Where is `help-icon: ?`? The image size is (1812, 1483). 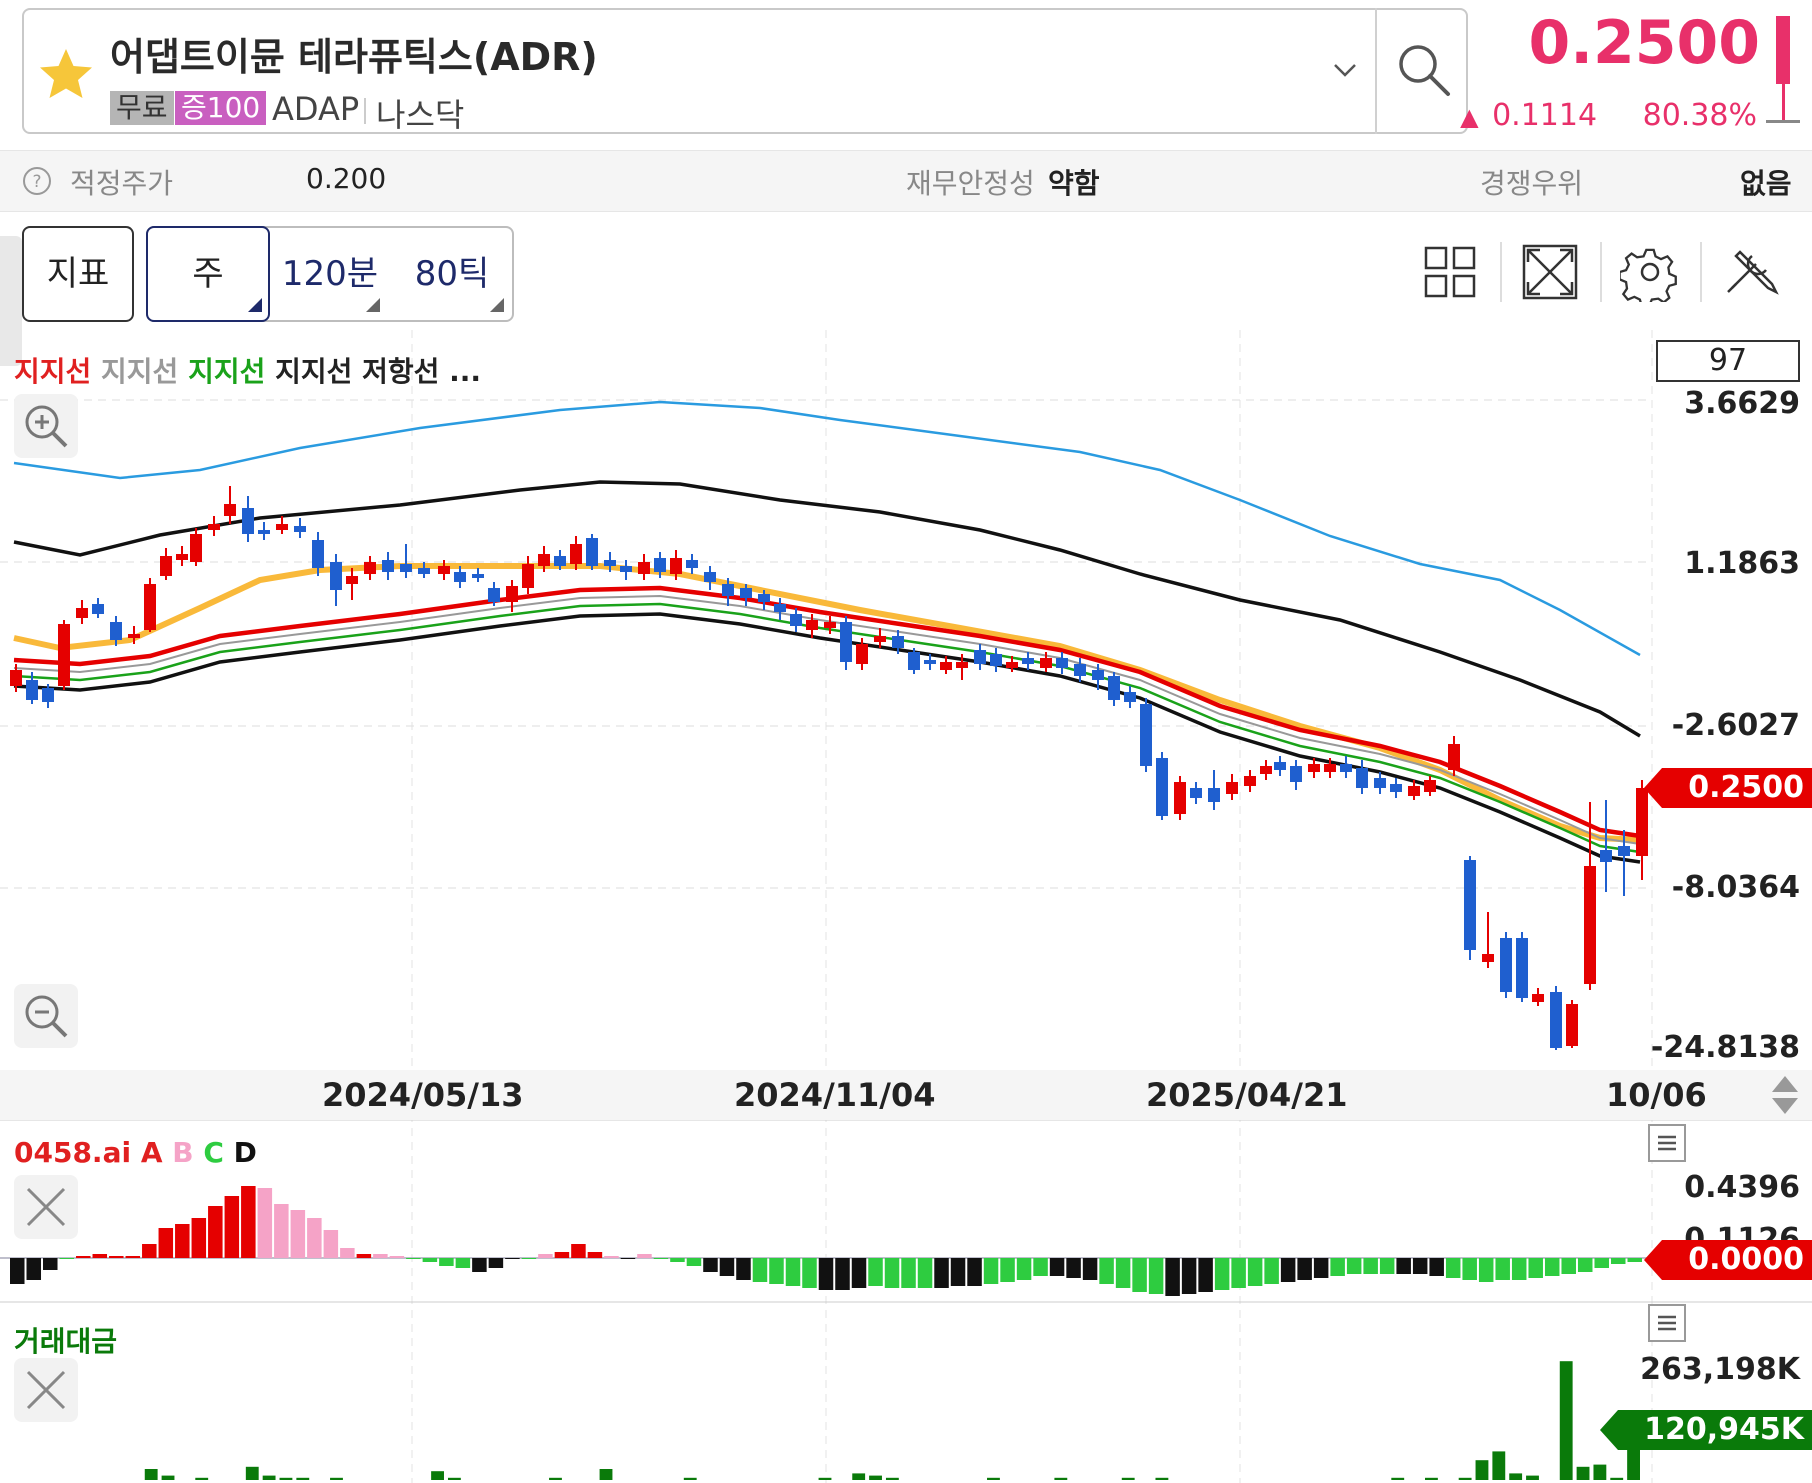
help-icon: ? is located at coordinates (37, 181).